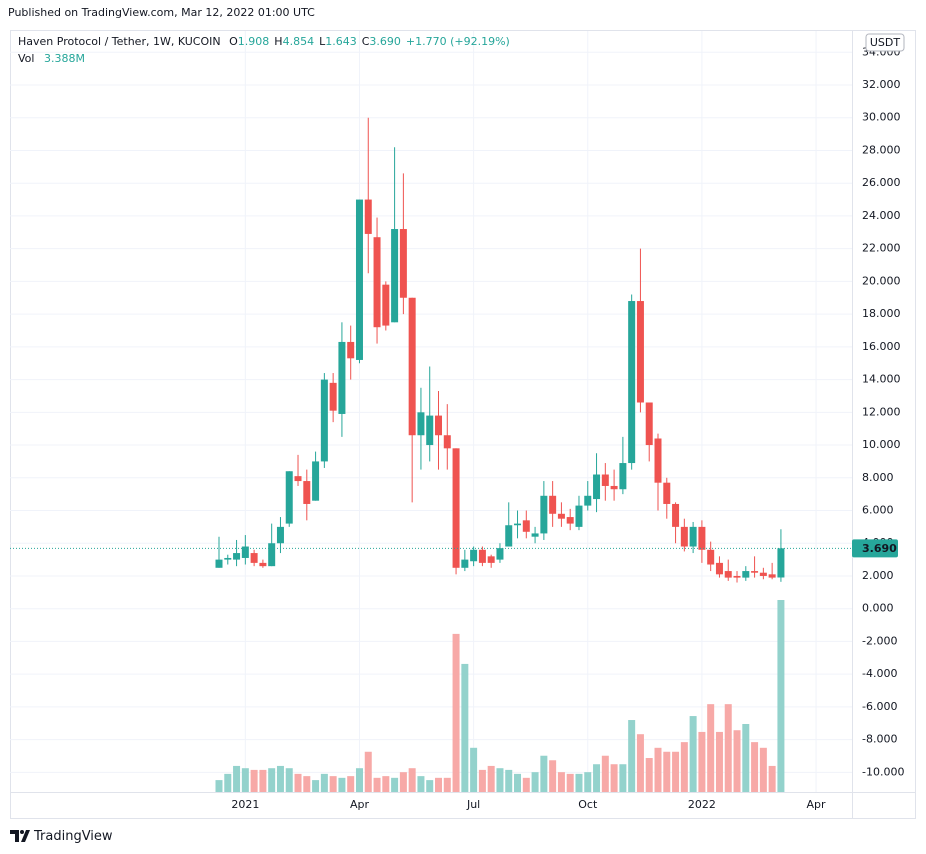  Describe the element at coordinates (879, 548) in the screenshot. I see `last-price-label: 3.690` at that location.